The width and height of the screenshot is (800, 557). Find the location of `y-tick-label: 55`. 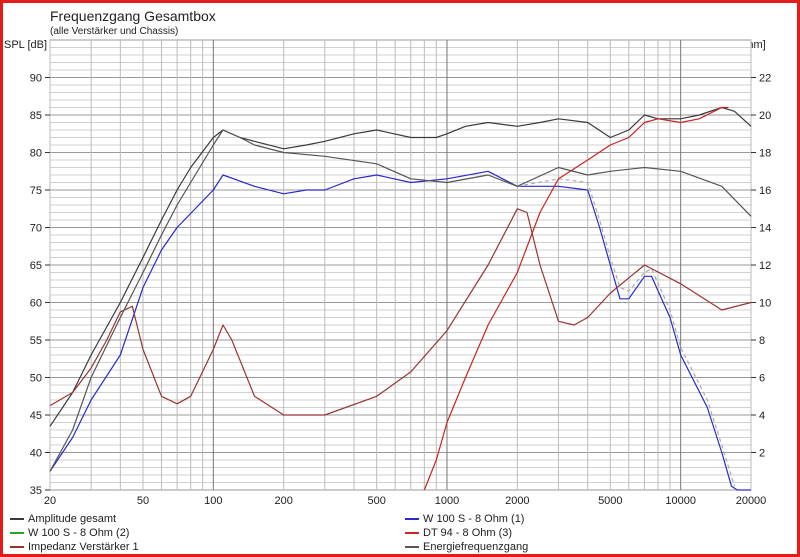

y-tick-label: 55 is located at coordinates (36, 341).